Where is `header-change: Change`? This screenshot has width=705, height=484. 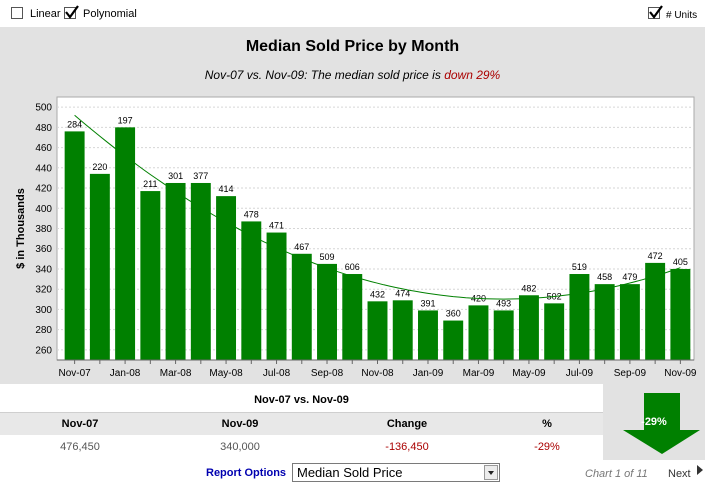 header-change: Change is located at coordinates (407, 424).